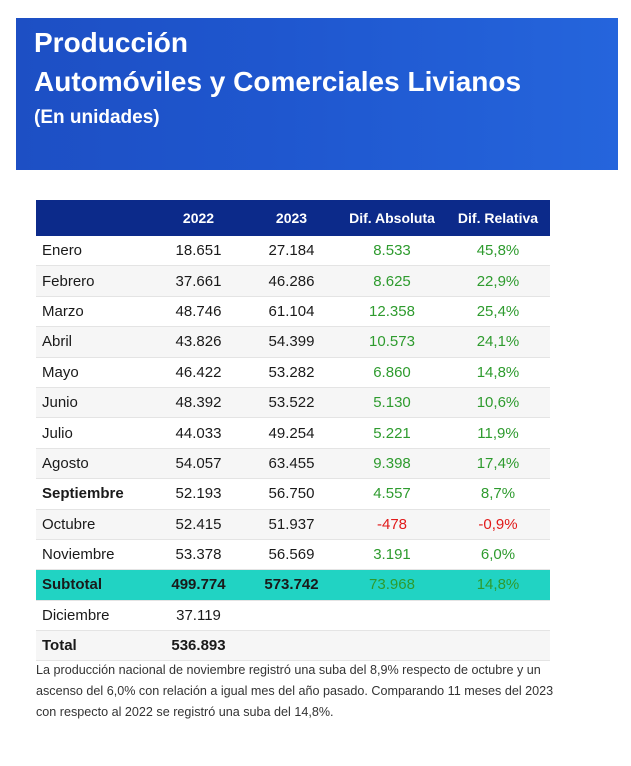  I want to click on row-label: Junio, so click(94, 403).